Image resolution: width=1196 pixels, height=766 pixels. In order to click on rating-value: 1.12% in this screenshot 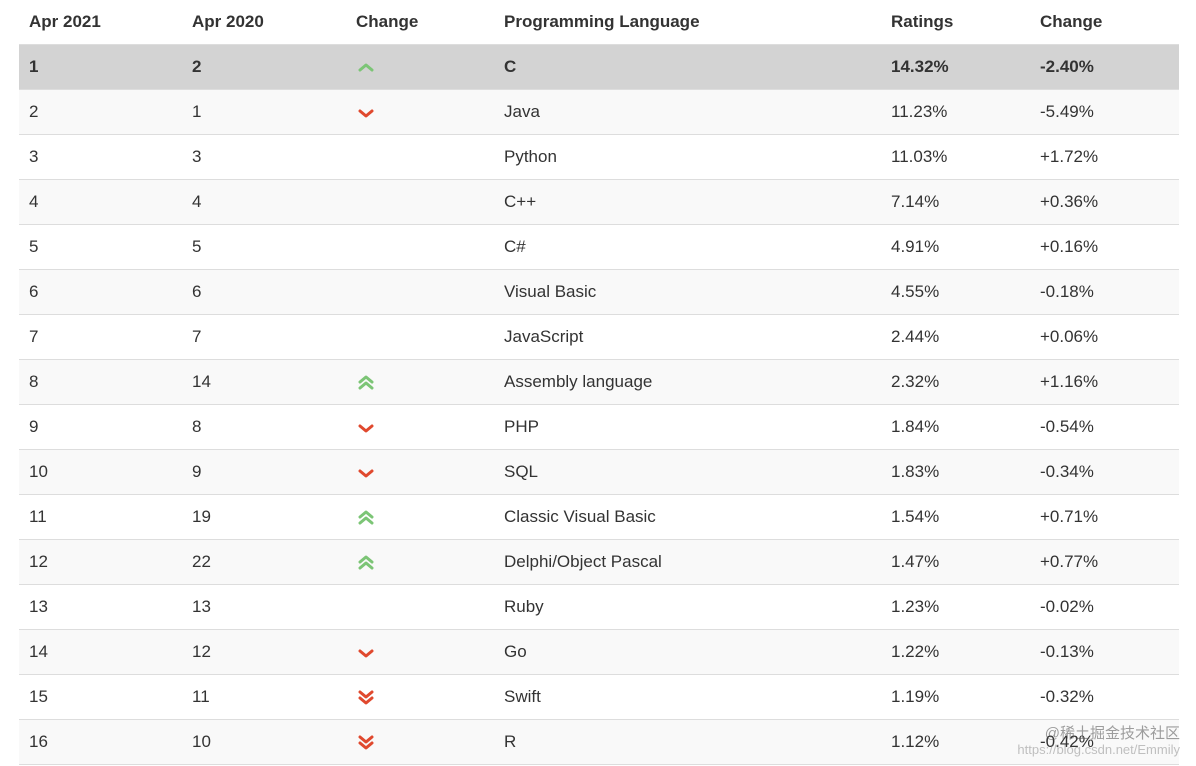, I will do `click(915, 741)`.